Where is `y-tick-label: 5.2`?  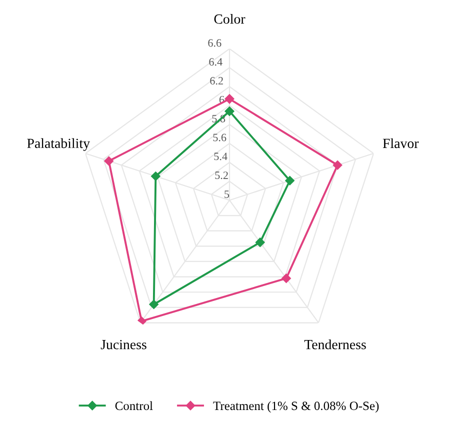
y-tick-label: 5.2 is located at coordinates (221, 176).